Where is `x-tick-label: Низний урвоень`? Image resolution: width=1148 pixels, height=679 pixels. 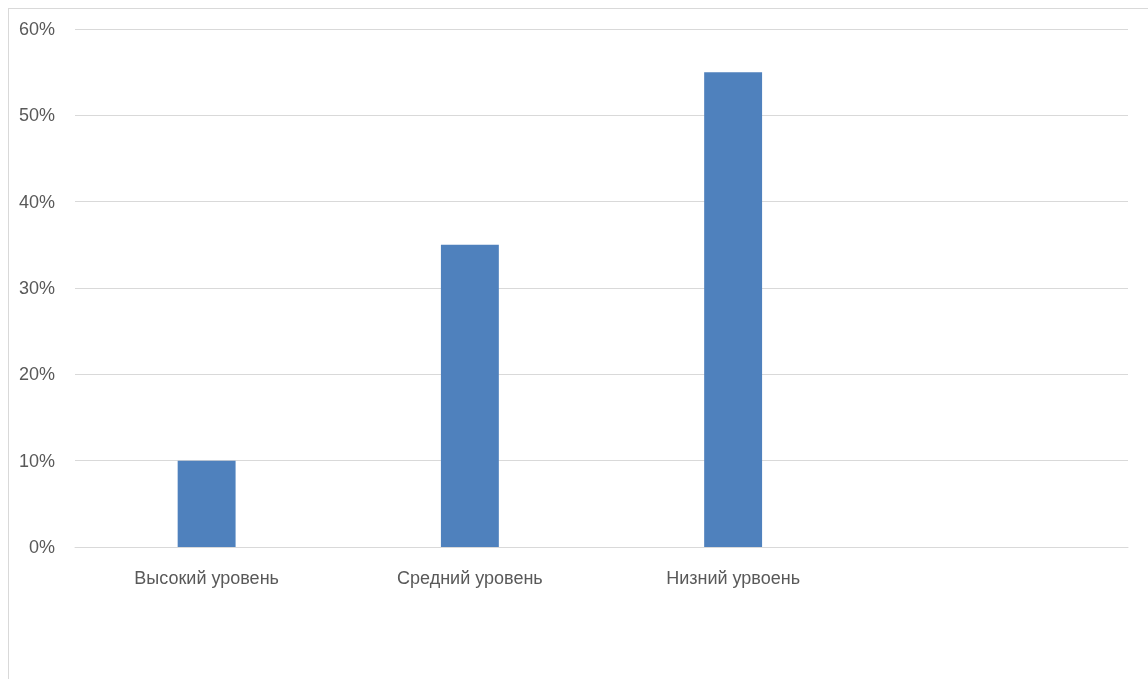
x-tick-label: Низний урвоень is located at coordinates (733, 578).